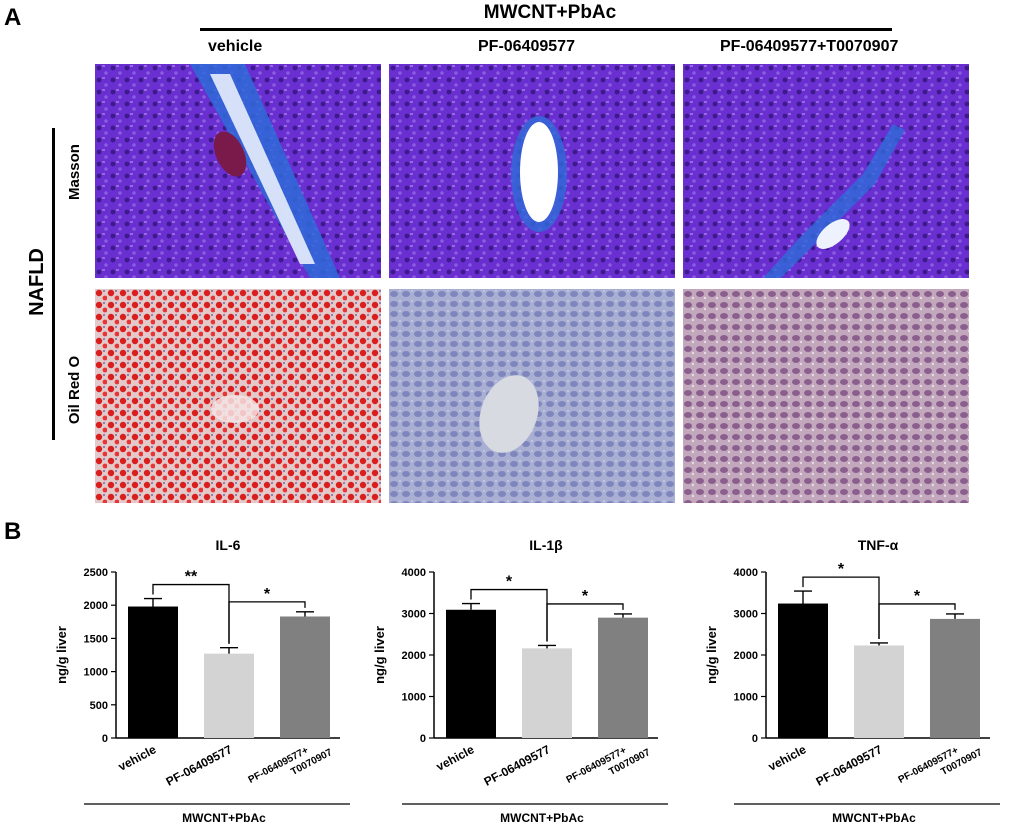 Image resolution: width=1020 pixels, height=833 pixels. Describe the element at coordinates (238, 171) in the screenshot. I see `micrograph-masson-vehicle` at that location.